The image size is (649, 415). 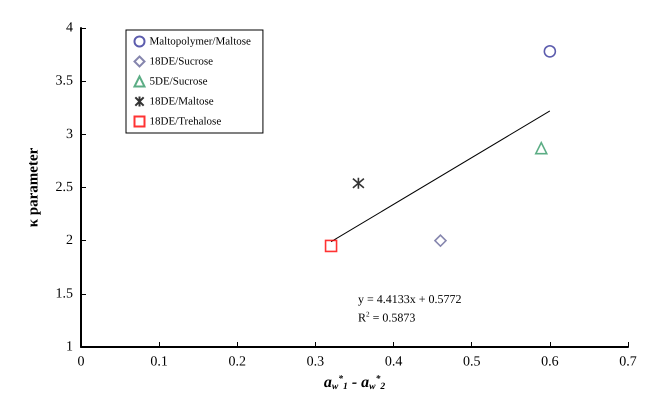 I want to click on annotation: y = 4.4133x + 0.5772, so click(x=410, y=299).